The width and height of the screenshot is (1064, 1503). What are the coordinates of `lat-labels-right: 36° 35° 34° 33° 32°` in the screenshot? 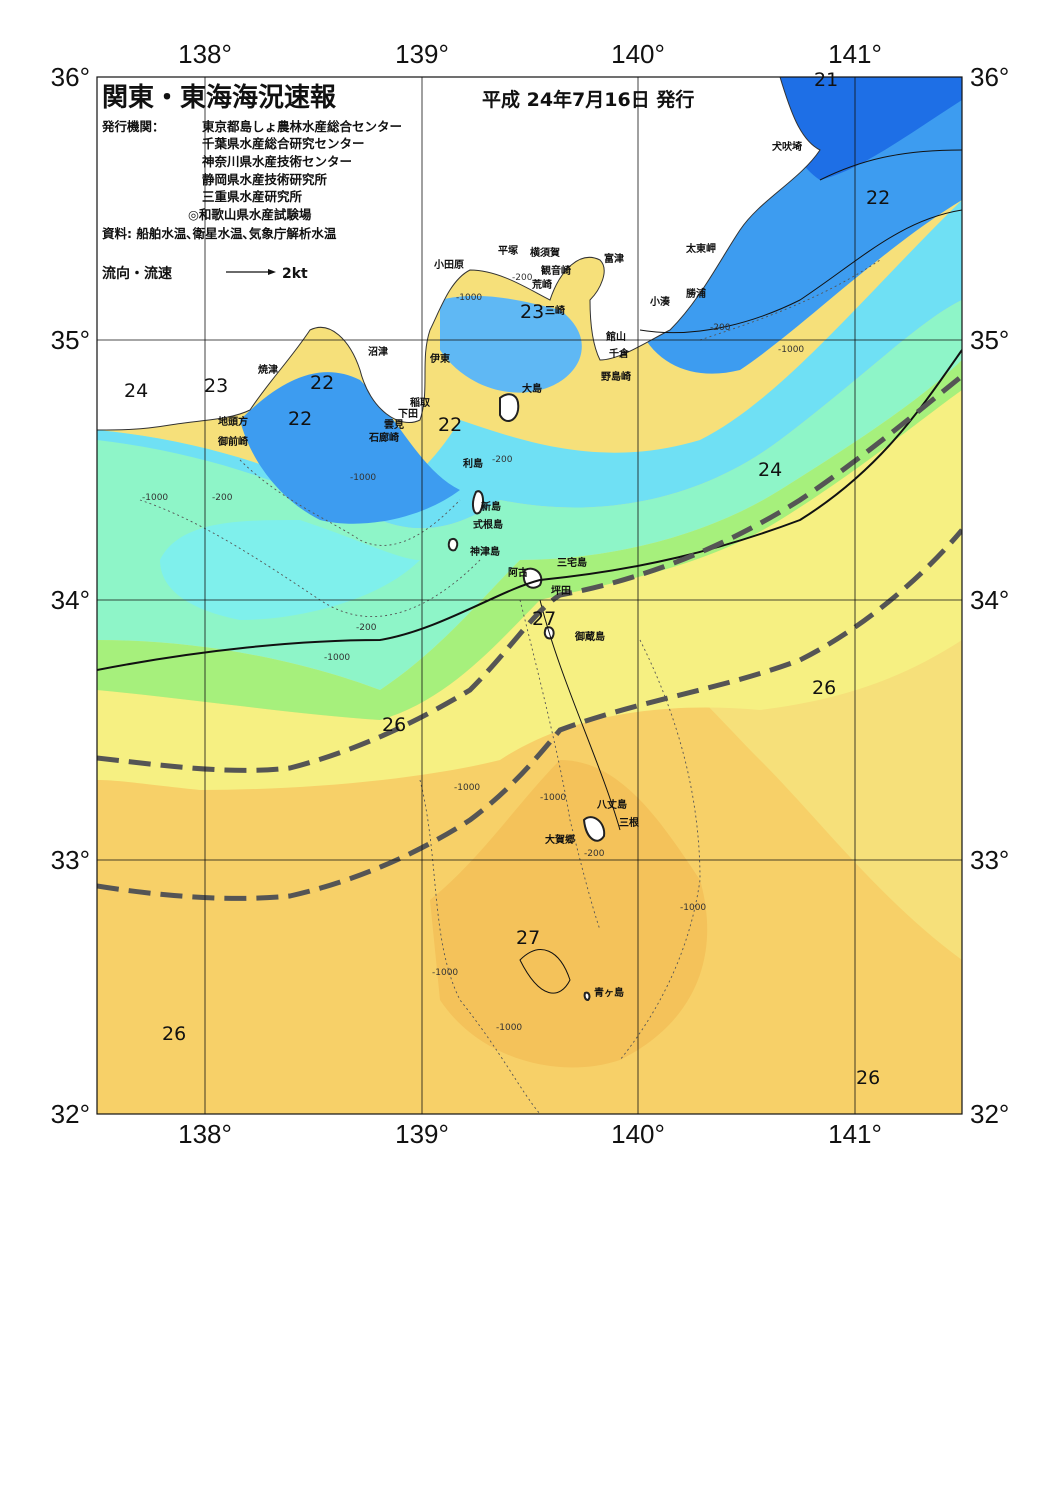 It's located at (989, 595).